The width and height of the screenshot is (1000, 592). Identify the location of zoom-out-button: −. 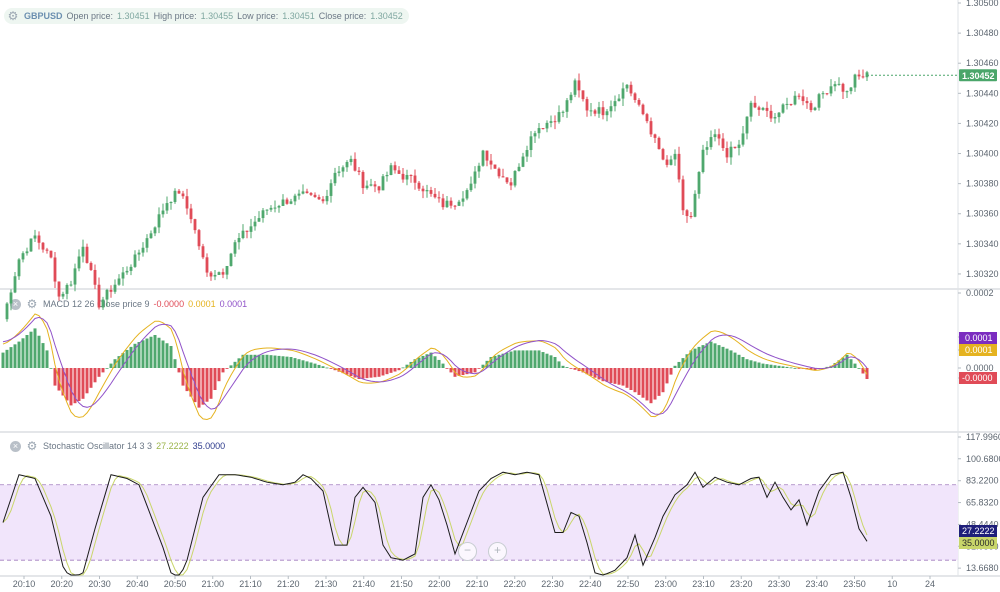
(467, 551).